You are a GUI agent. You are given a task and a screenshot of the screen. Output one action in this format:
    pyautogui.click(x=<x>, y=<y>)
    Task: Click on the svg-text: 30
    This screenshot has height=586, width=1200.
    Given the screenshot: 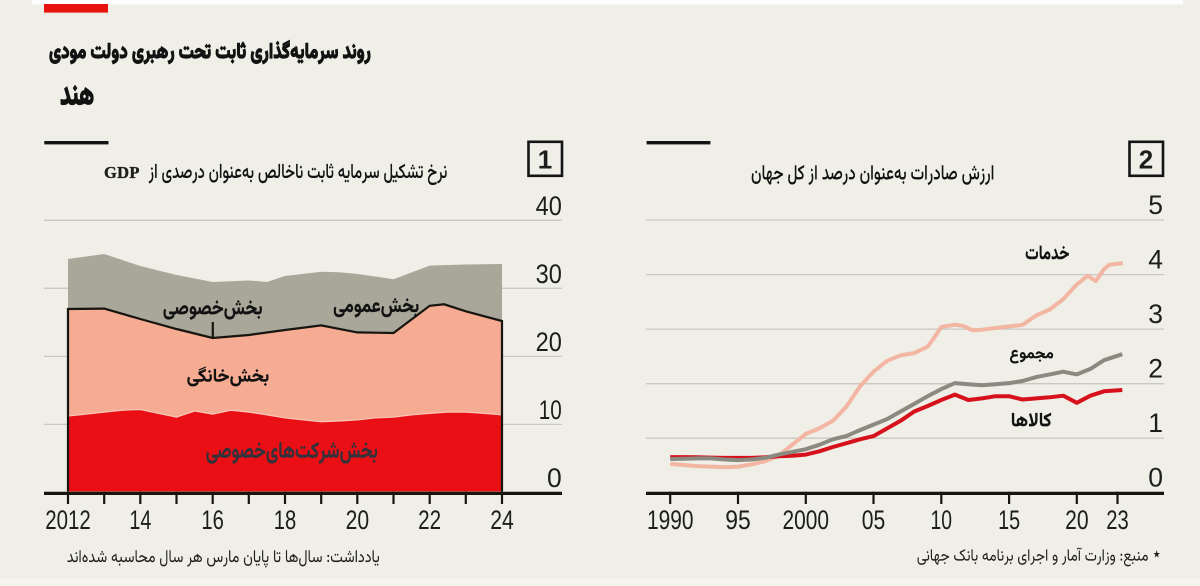 What is the action you would take?
    pyautogui.click(x=549, y=274)
    